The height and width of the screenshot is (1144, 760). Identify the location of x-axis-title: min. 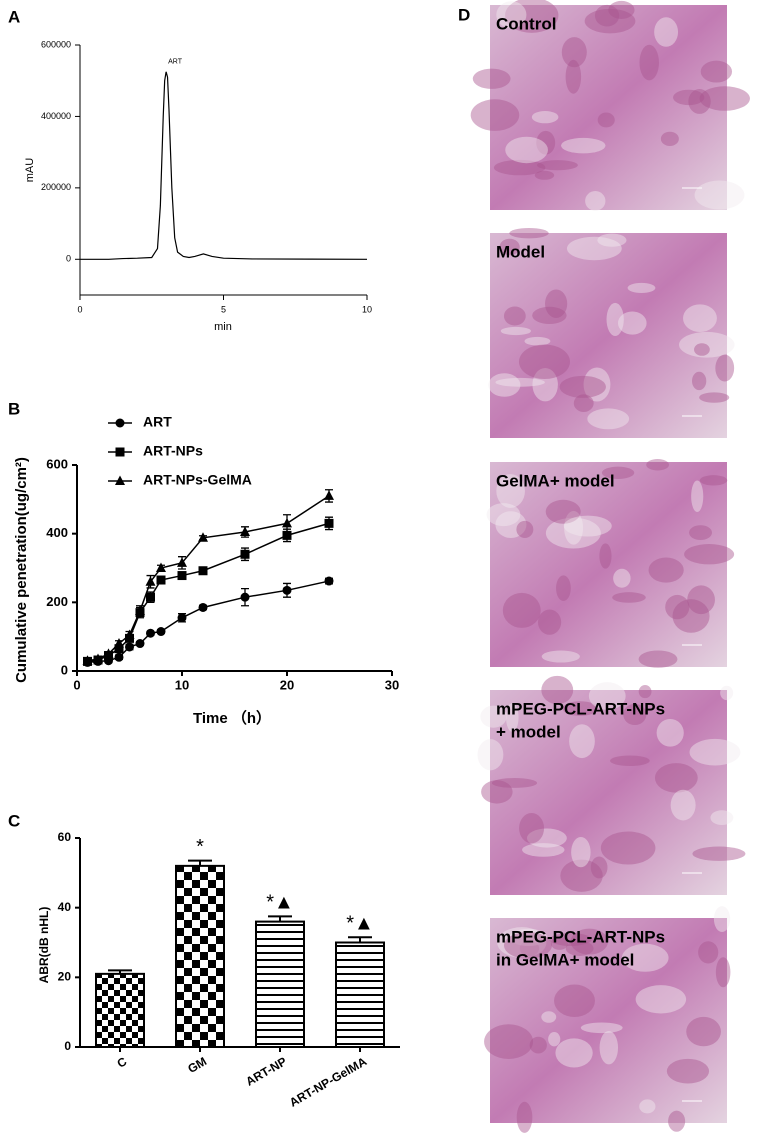
(223, 327).